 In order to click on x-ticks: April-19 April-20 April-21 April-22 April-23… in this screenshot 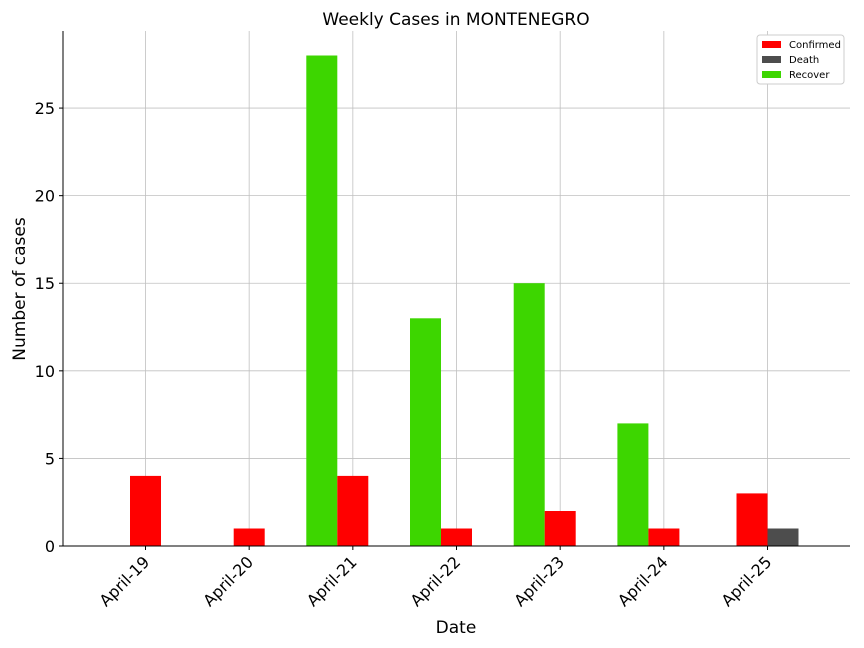, I will do `click(436, 578)`.